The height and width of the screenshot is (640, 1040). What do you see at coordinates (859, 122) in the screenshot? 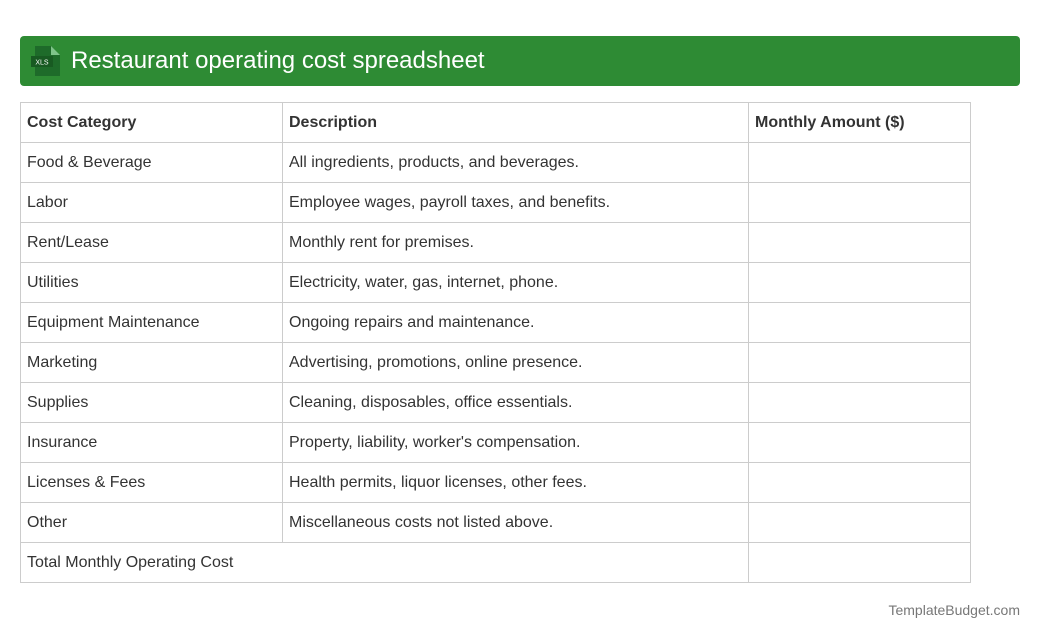
I see `column-header: Monthly Amount ($)` at bounding box center [859, 122].